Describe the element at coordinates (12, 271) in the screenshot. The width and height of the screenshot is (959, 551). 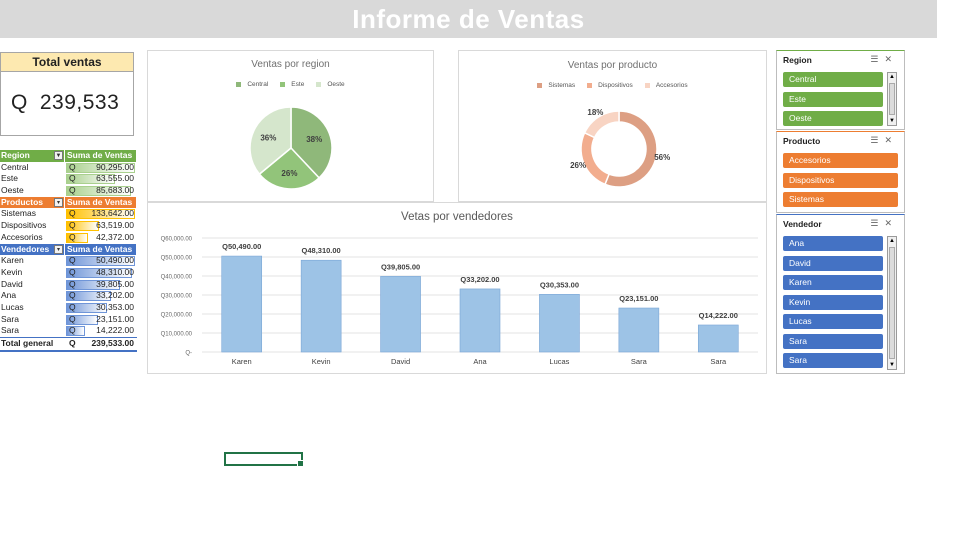
I see `pivot-row-label: Kevin` at that location.